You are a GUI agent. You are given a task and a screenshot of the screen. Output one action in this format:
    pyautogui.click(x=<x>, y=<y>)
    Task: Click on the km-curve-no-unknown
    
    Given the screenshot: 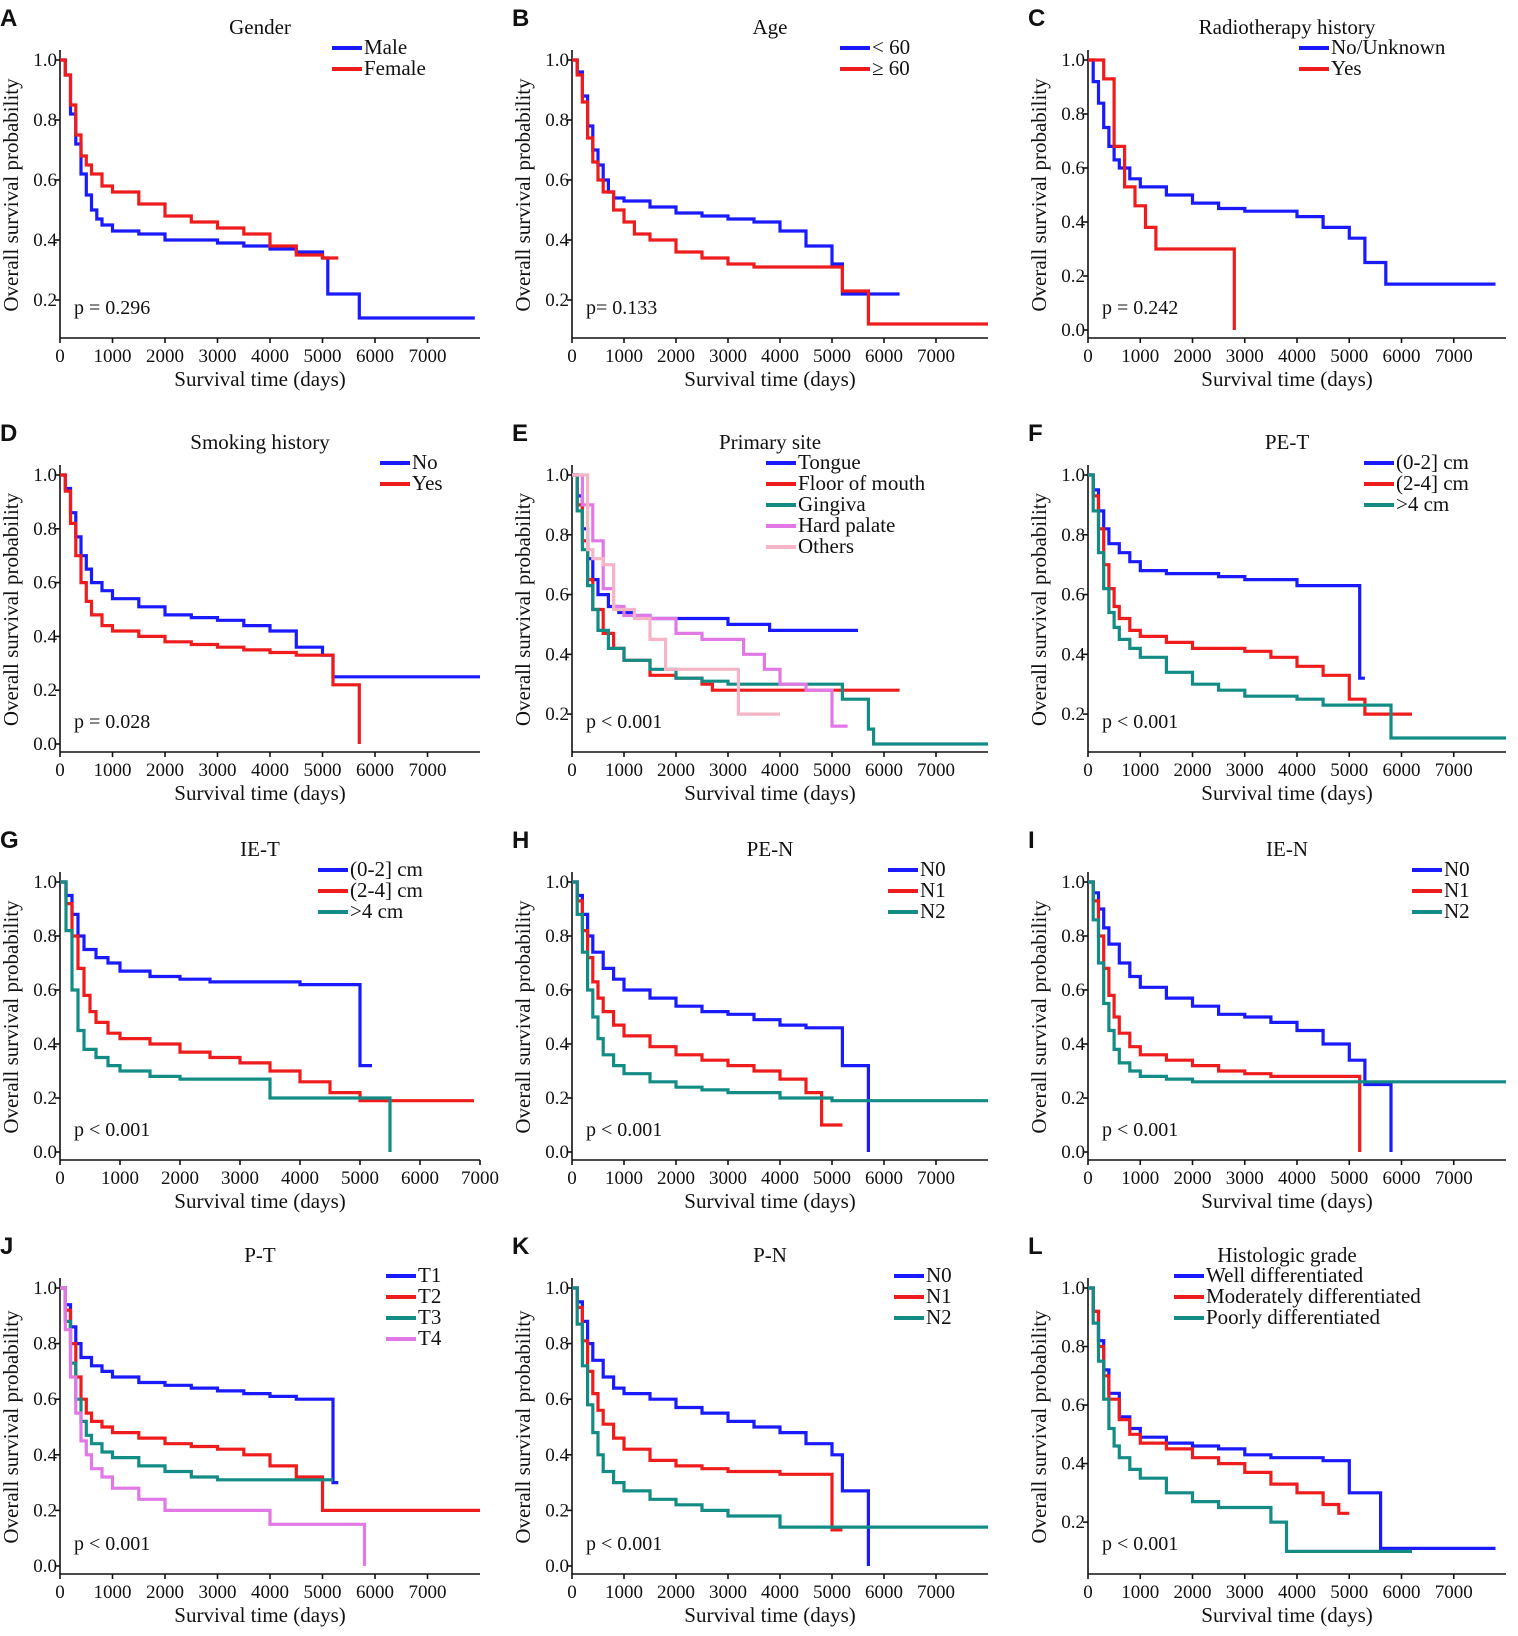 What is the action you would take?
    pyautogui.click(x=1292, y=172)
    